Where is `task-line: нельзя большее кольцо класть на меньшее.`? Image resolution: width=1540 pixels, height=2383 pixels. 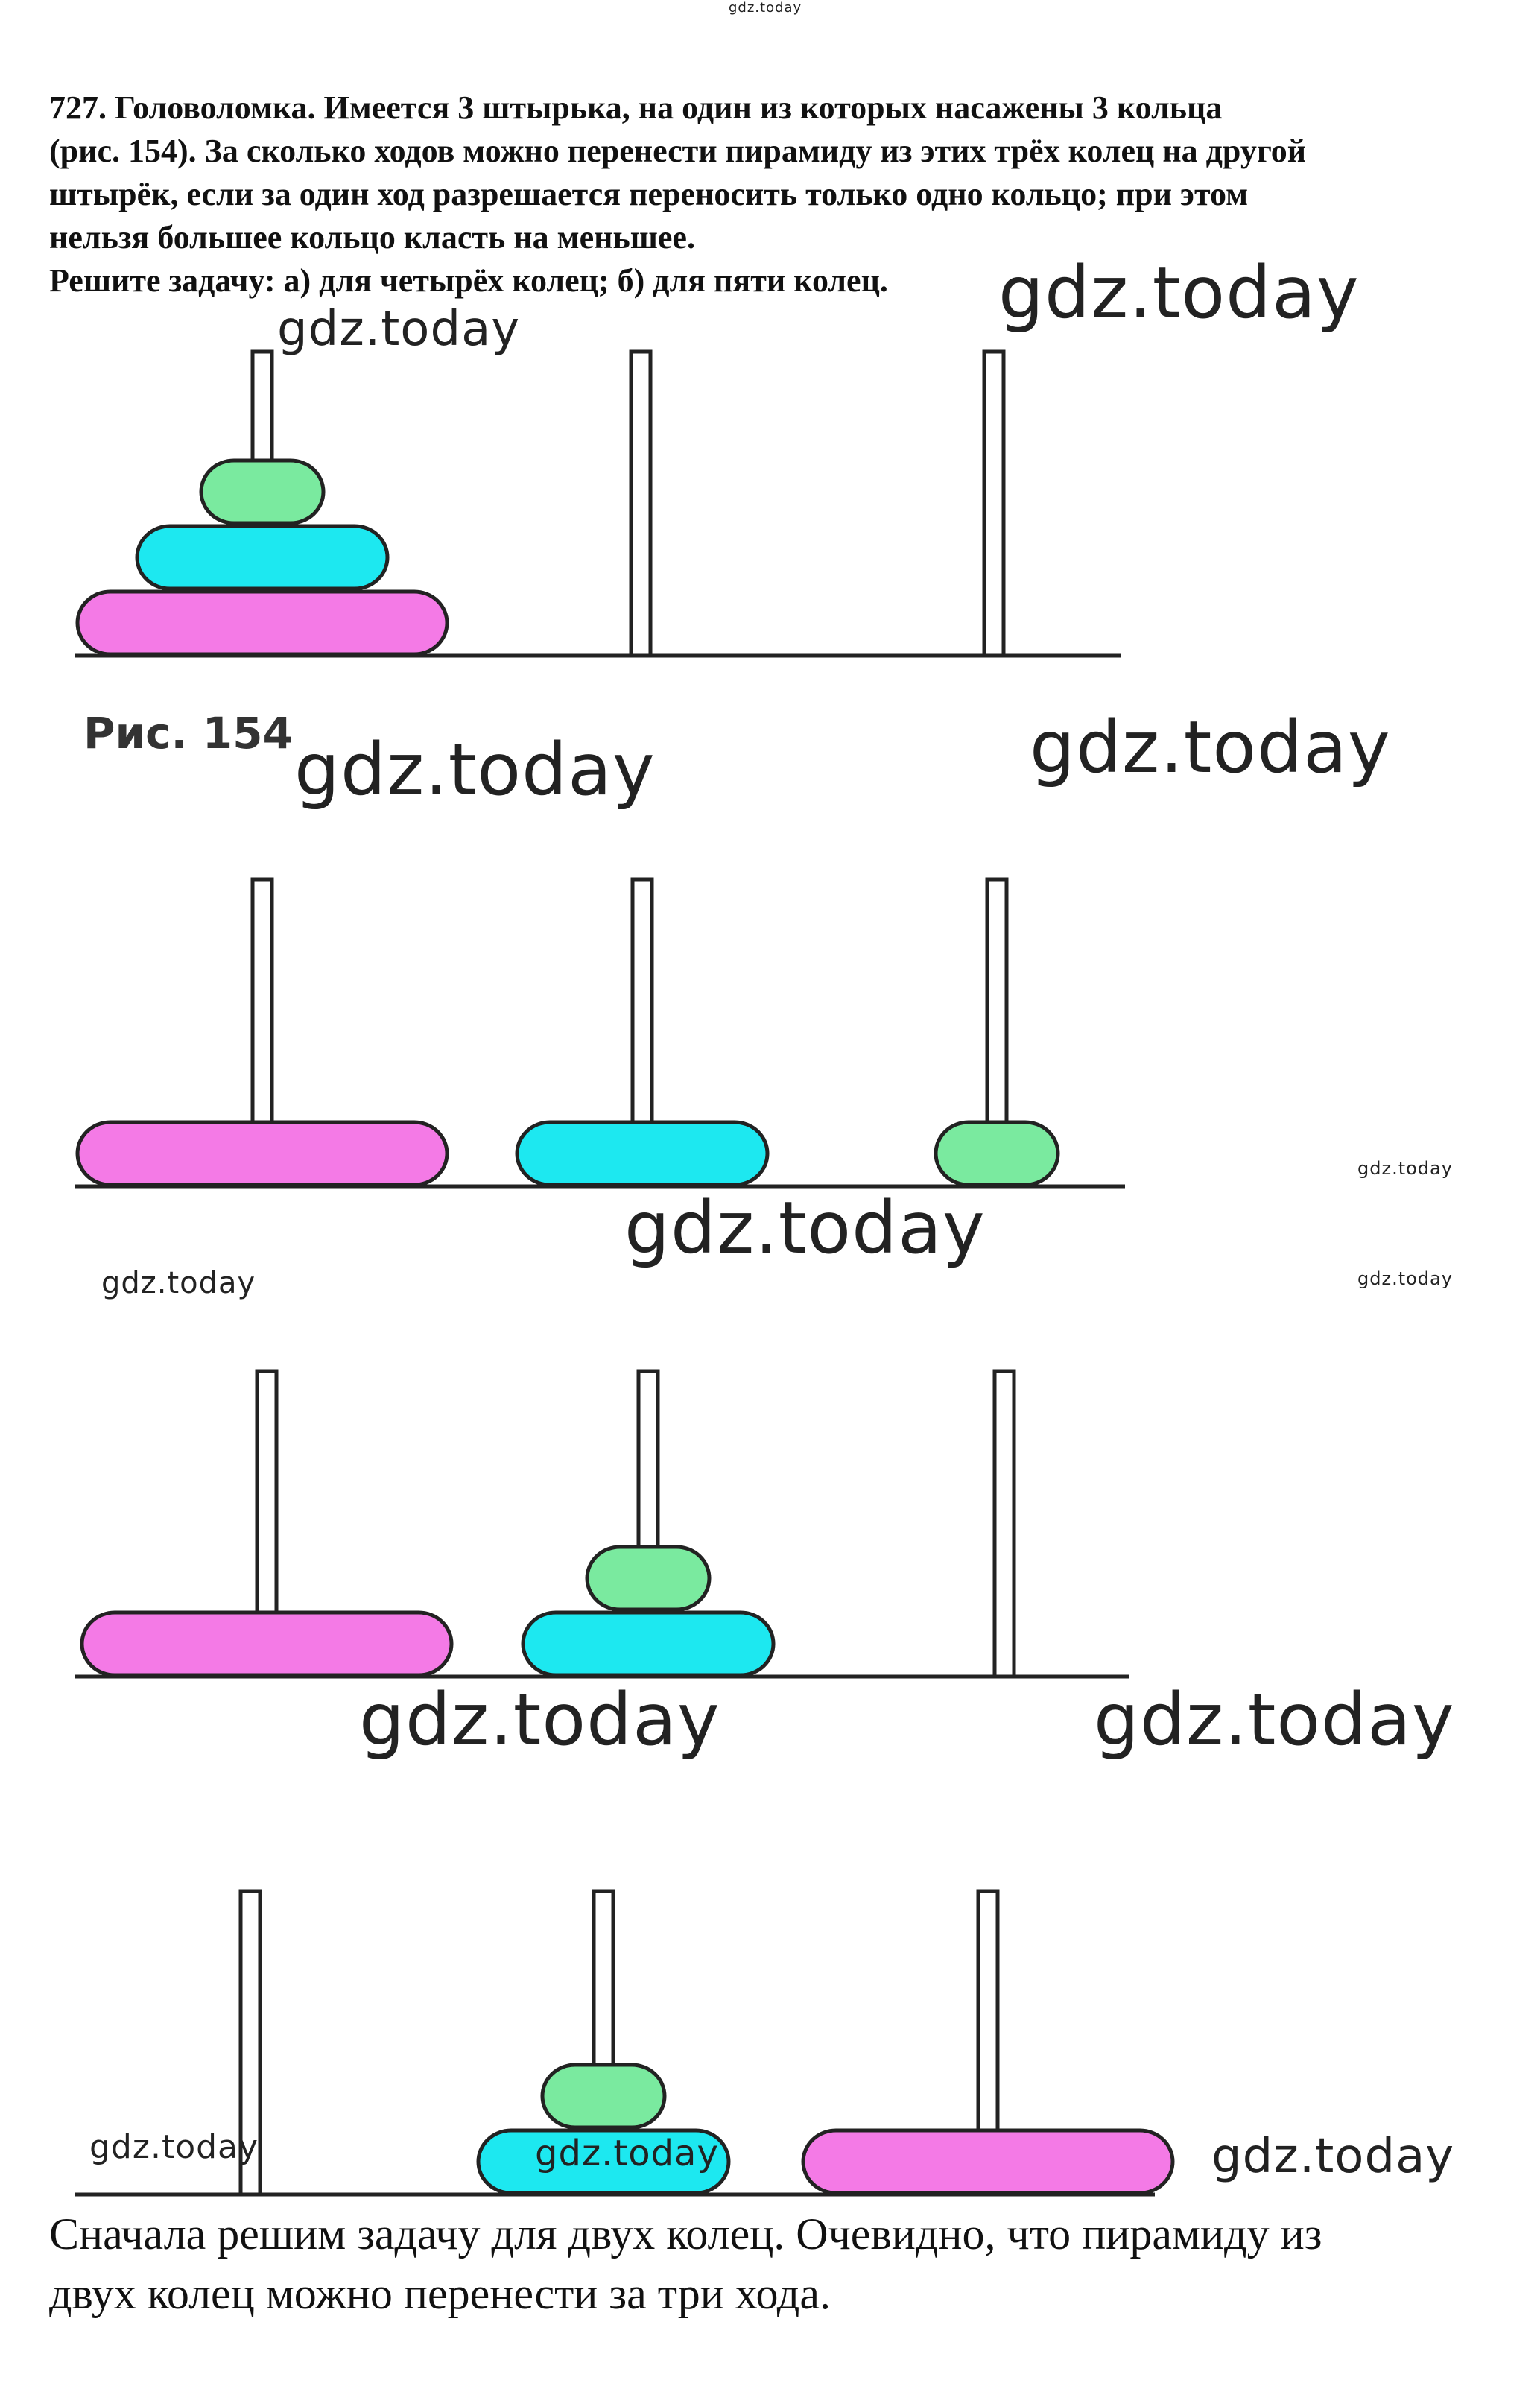 task-line: нельзя большее кольцо класть на меньшее. is located at coordinates (372, 238).